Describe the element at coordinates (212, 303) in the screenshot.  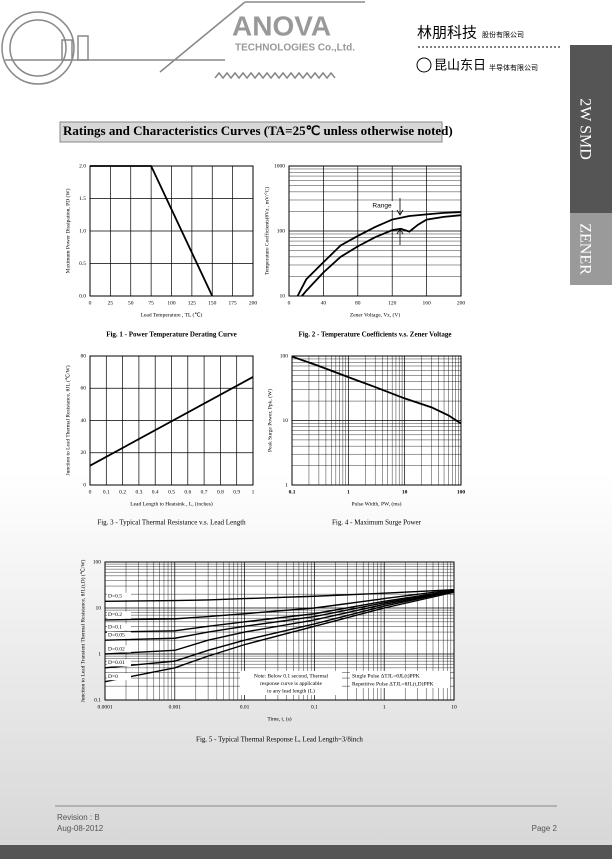
I see `x-tick-label: 150` at that location.